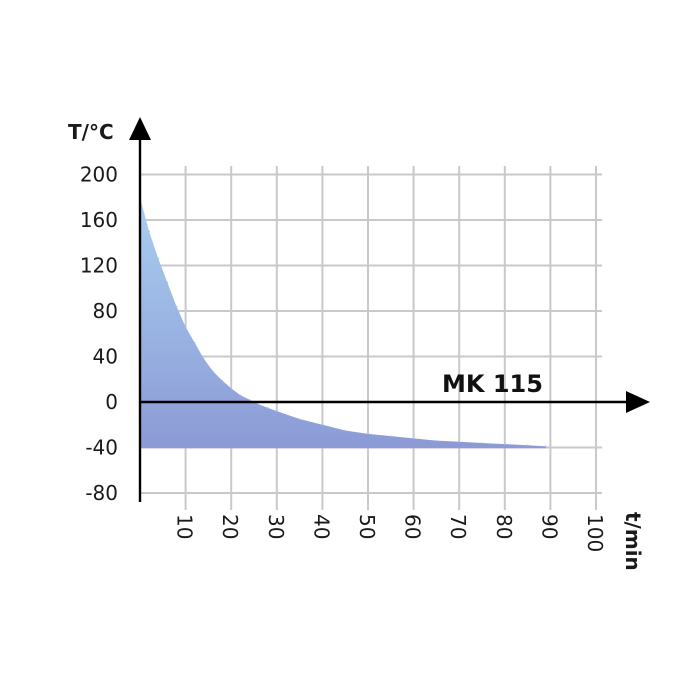 The height and width of the screenshot is (700, 700). Describe the element at coordinates (504, 526) in the screenshot. I see `x-tick-label: 80` at that location.